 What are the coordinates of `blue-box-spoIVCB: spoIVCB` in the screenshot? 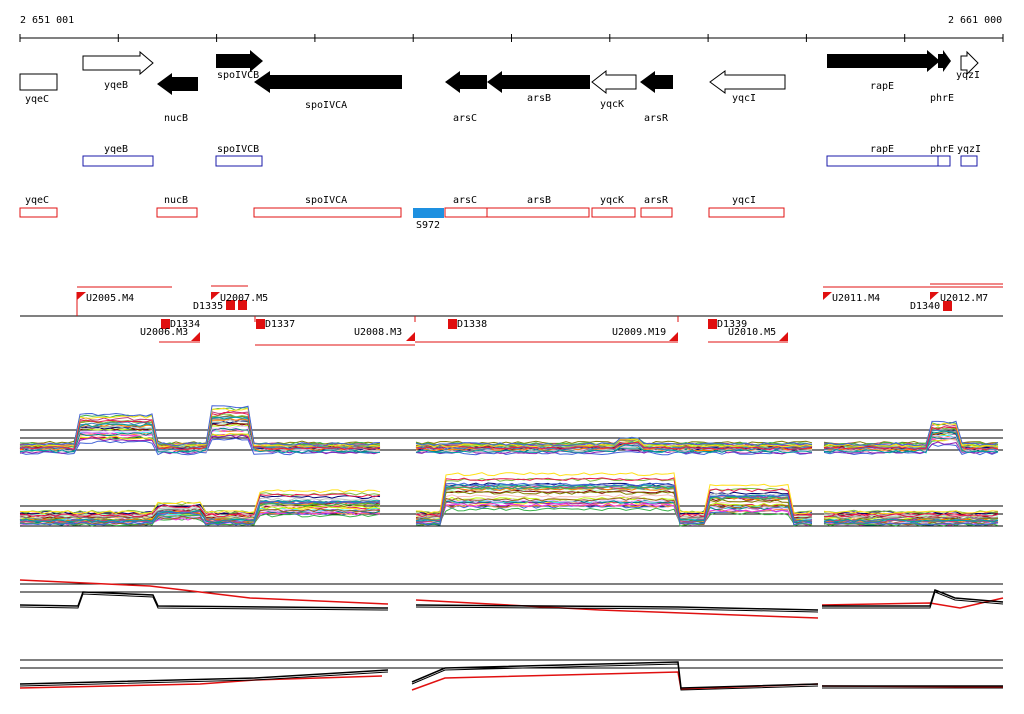 It's located at (239, 155).